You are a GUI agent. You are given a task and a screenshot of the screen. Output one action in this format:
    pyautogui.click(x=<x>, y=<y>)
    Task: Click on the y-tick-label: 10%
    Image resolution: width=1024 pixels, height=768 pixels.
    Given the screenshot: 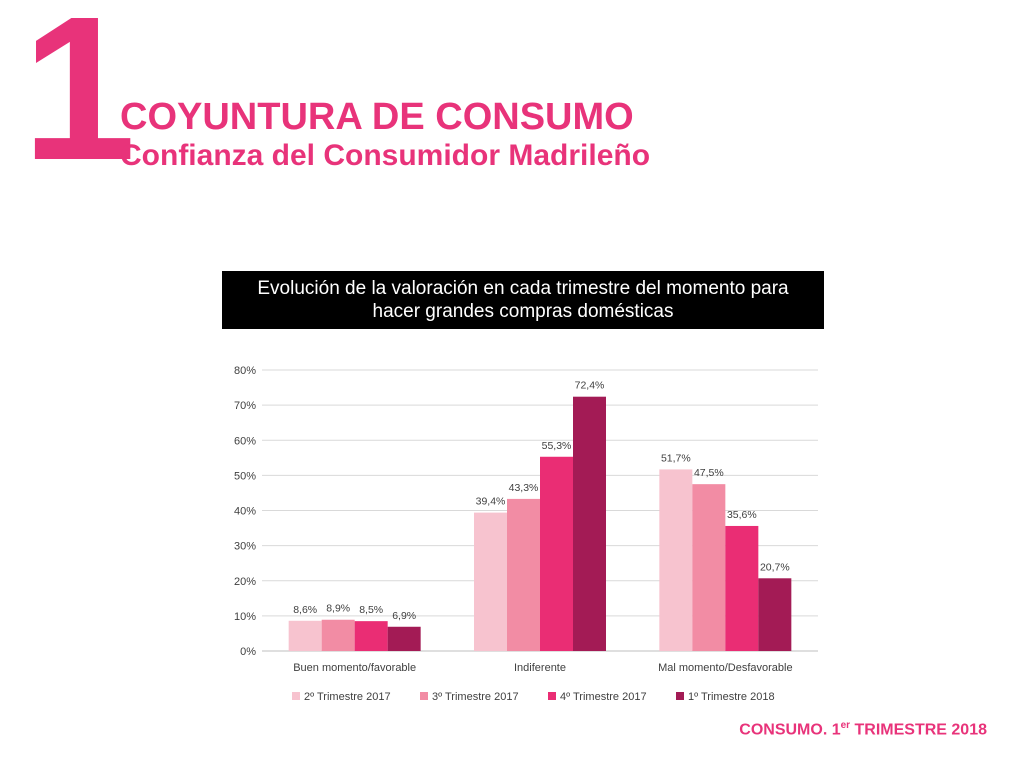 What is the action you would take?
    pyautogui.click(x=245, y=617)
    